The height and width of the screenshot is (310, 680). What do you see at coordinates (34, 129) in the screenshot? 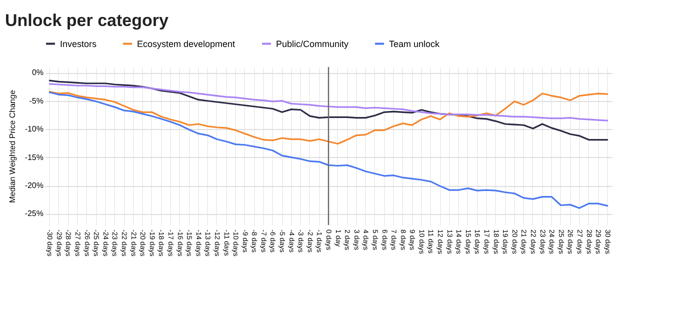
I see `y-tick-label: -10%` at bounding box center [34, 129].